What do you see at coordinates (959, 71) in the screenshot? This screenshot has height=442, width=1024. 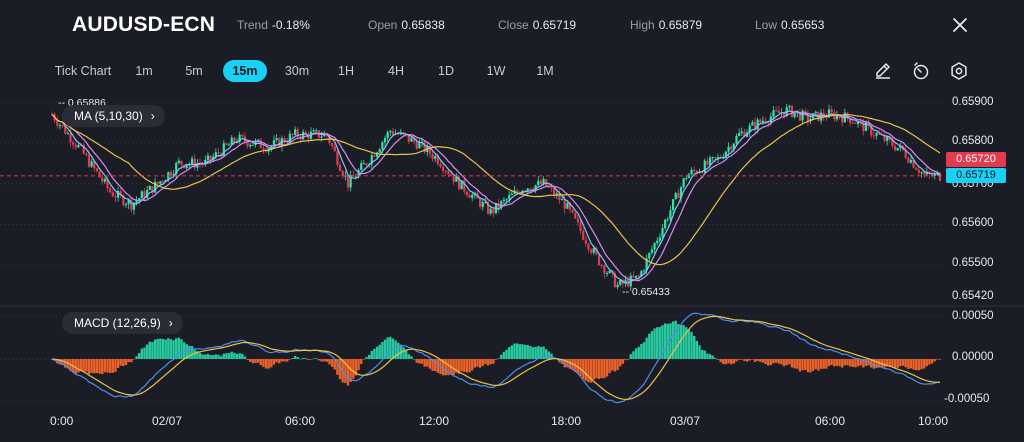 I see `settings-icon` at bounding box center [959, 71].